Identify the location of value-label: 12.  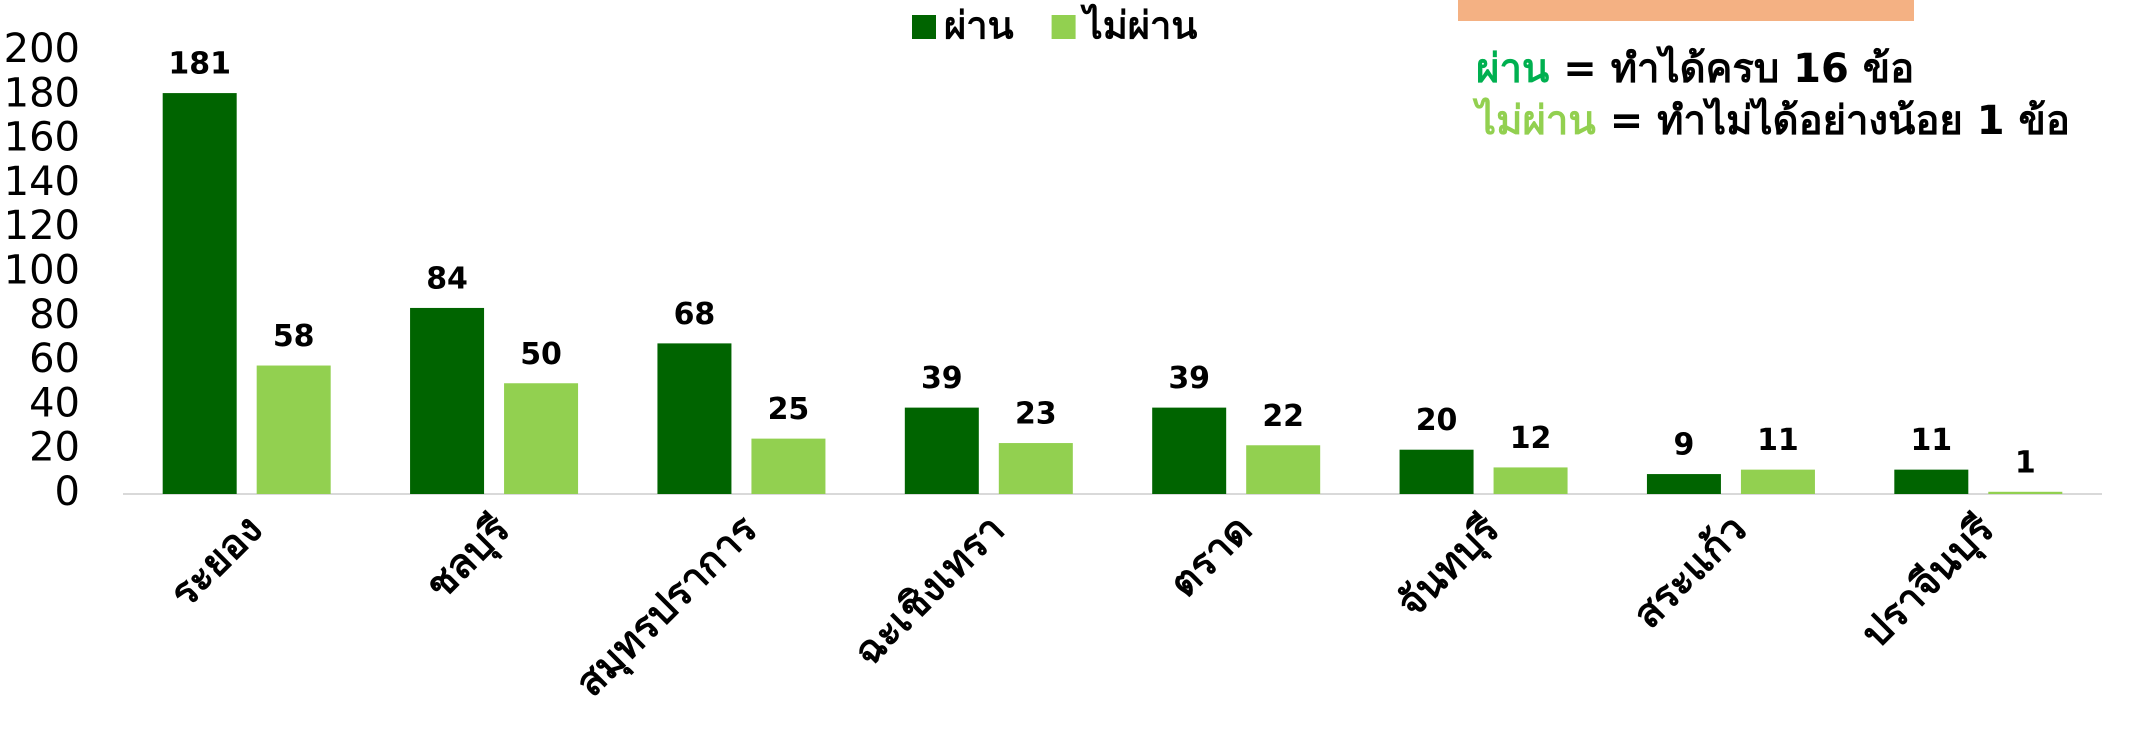
(1531, 438).